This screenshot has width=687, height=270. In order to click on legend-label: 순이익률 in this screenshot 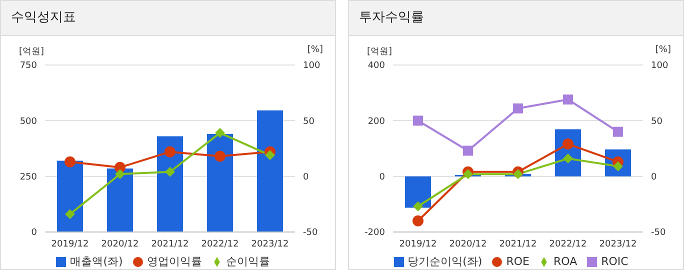, I will do `click(248, 261)`.